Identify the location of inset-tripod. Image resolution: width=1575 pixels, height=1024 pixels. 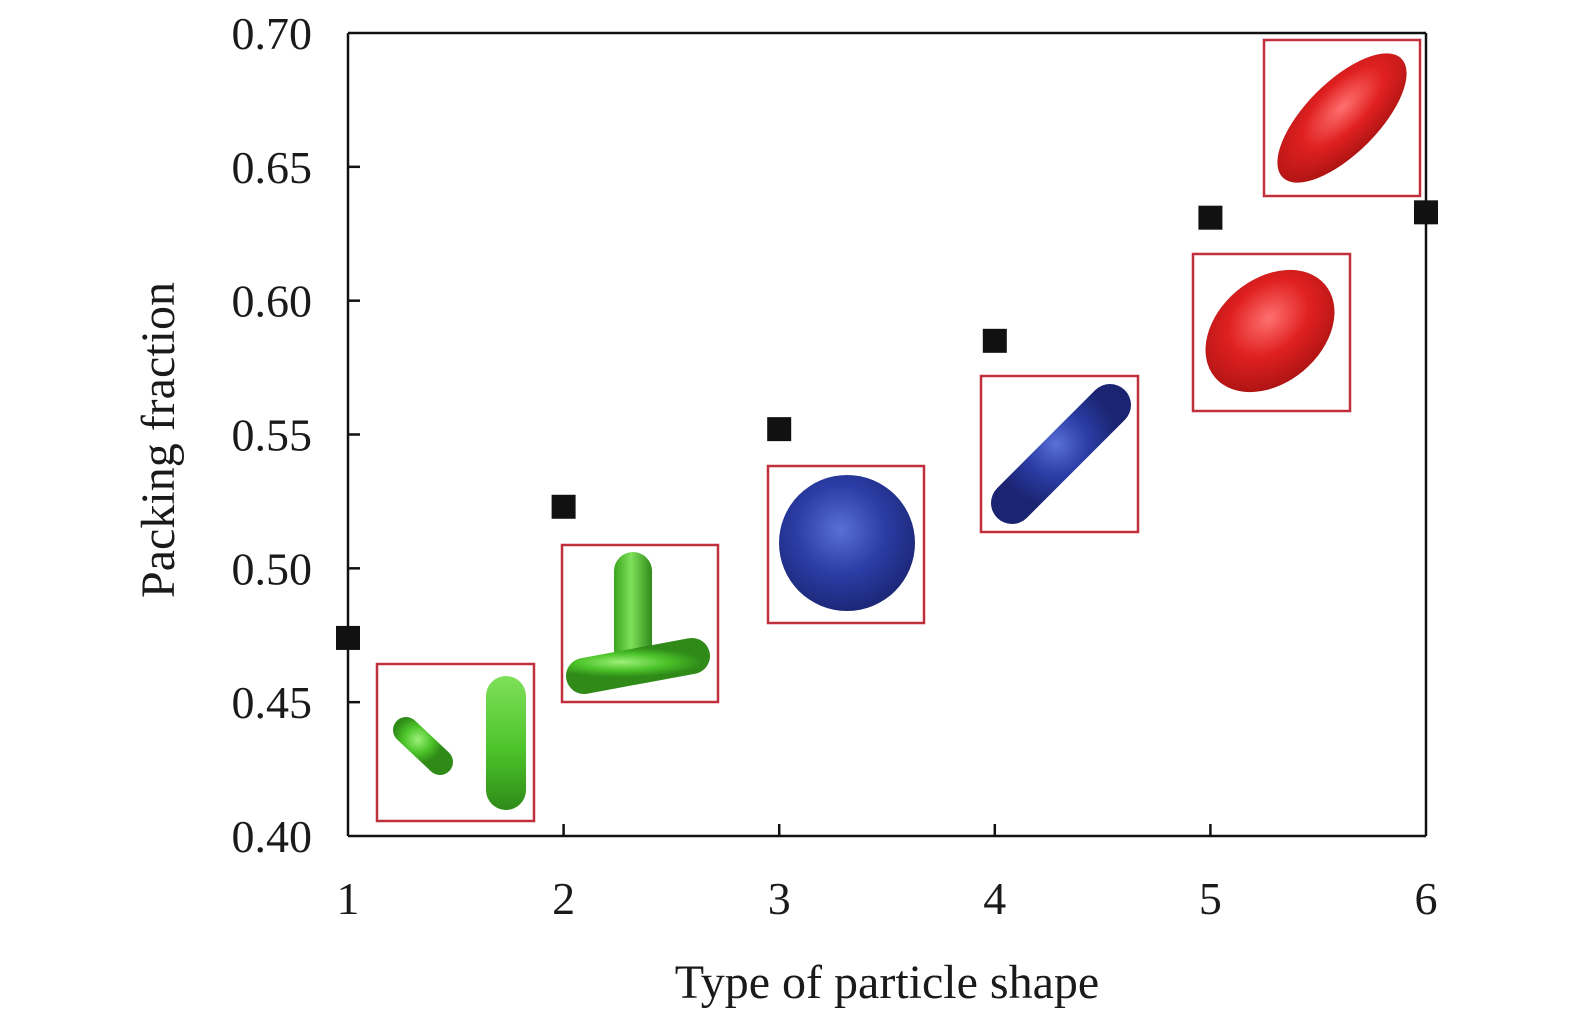
(455, 742).